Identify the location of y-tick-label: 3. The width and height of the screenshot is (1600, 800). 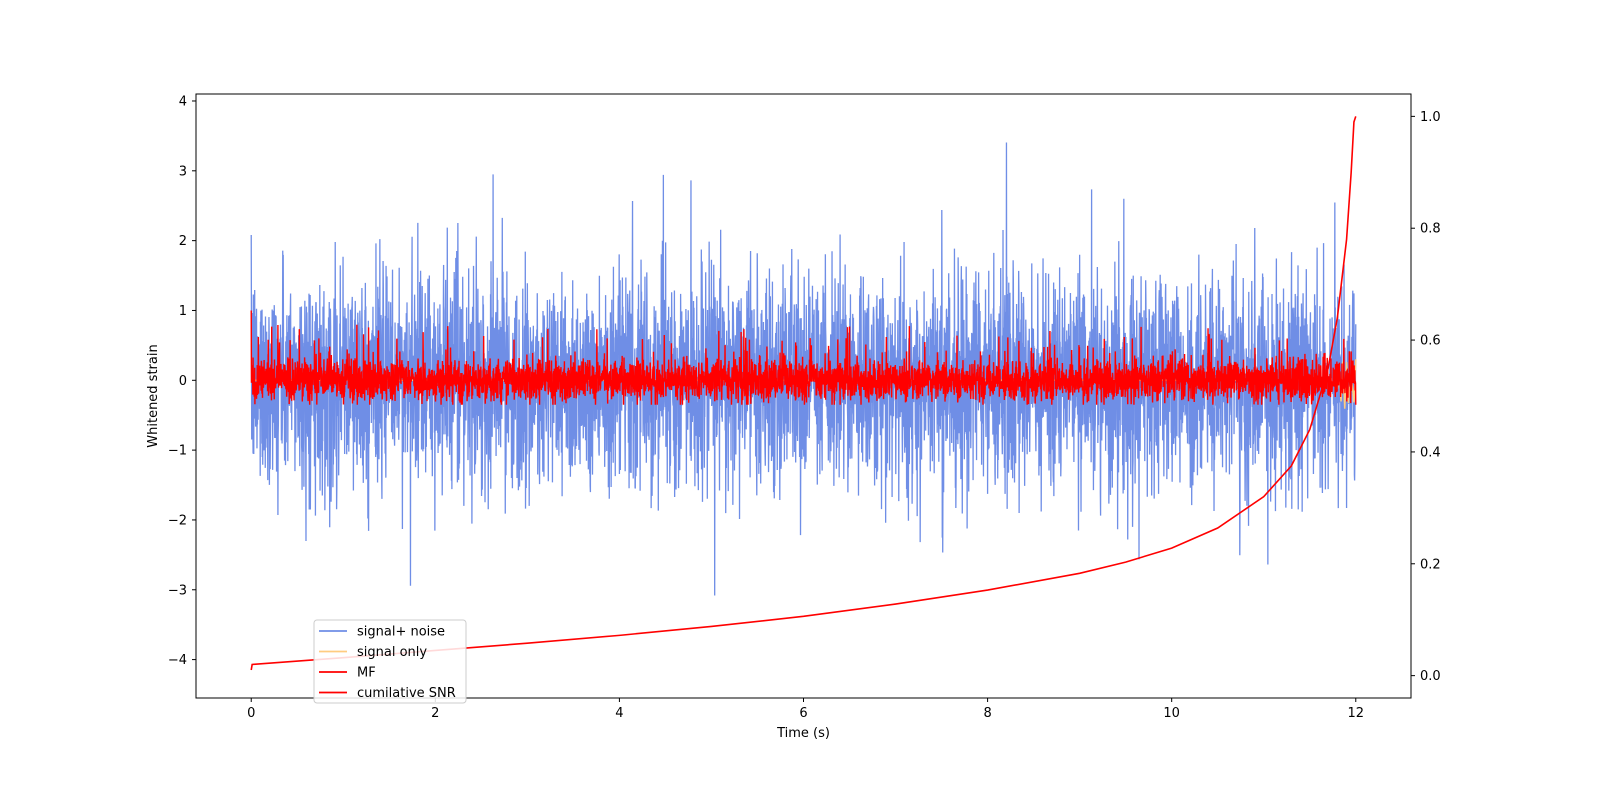
(183, 171).